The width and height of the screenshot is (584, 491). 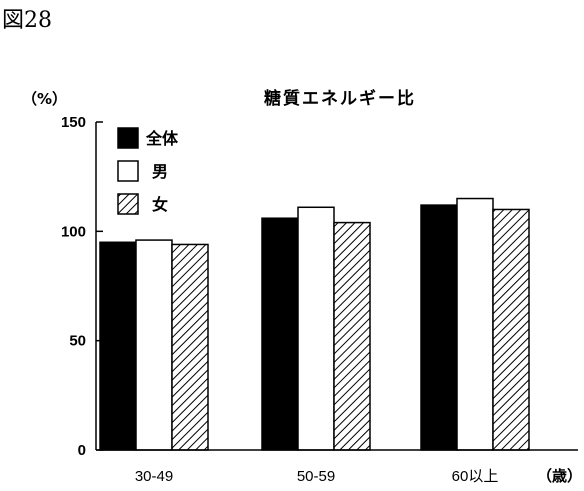 What do you see at coordinates (154, 476) in the screenshot?
I see `x-category-label: 30-49` at bounding box center [154, 476].